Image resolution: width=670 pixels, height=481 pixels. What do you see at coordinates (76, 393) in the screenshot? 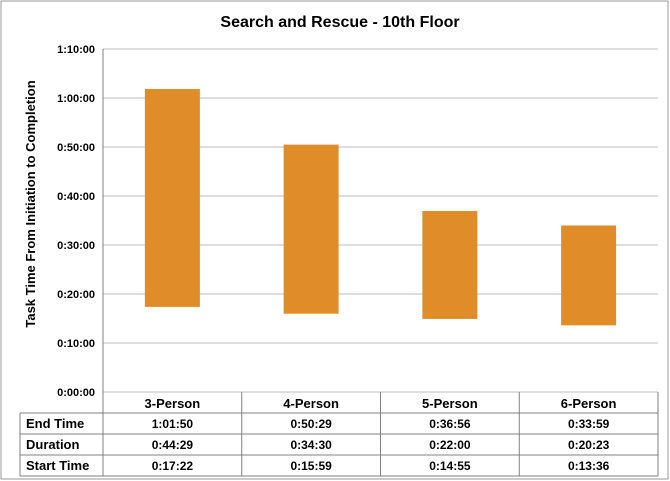
I see `y-tick-label: 0:00:00` at bounding box center [76, 393].